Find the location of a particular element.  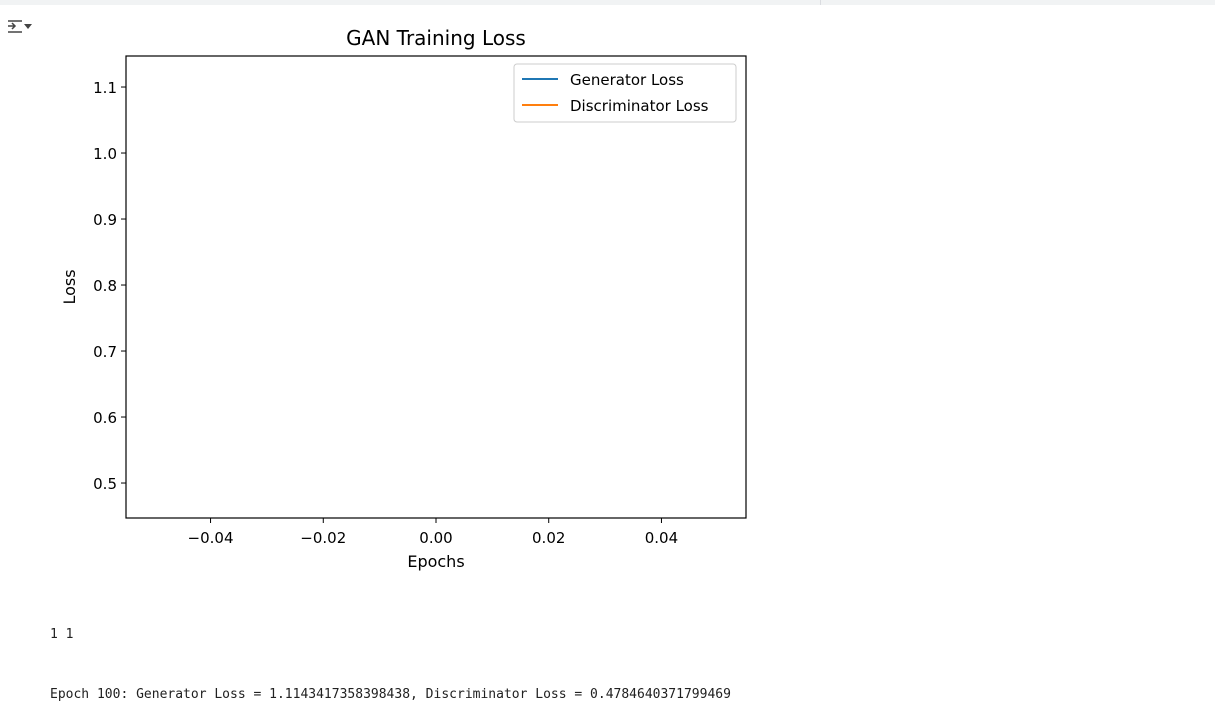

legend-label: Discriminator Loss is located at coordinates (639, 106).